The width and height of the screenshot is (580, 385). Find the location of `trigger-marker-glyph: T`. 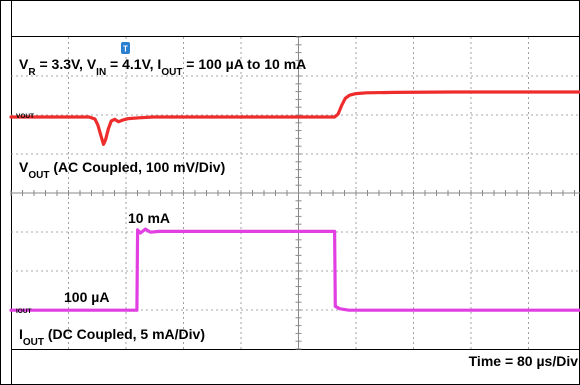

trigger-marker-glyph: T is located at coordinates (125, 49).